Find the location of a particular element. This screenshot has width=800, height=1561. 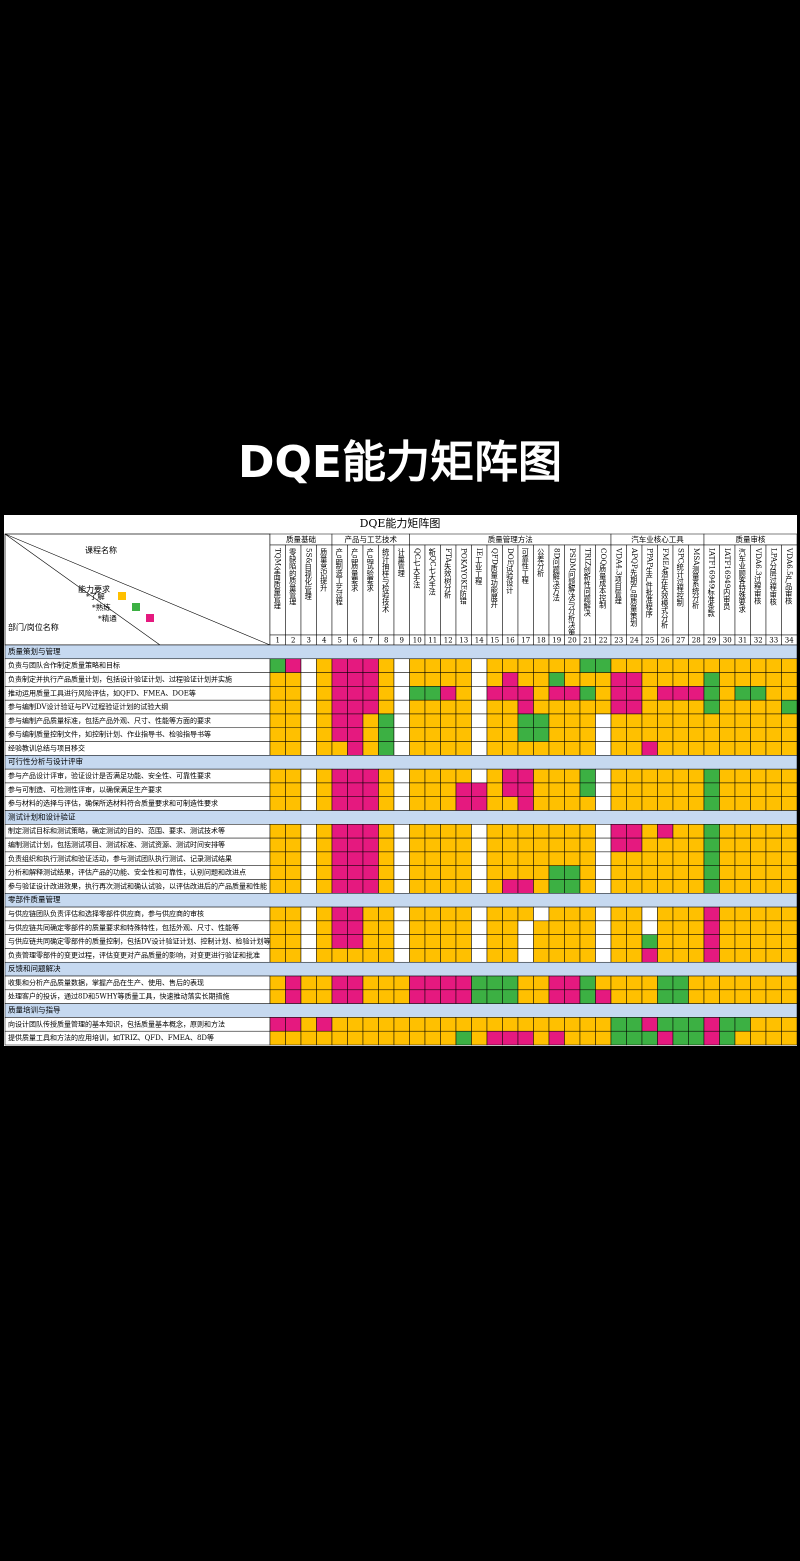

course-name: 可靠性工程 is located at coordinates (525, 566).